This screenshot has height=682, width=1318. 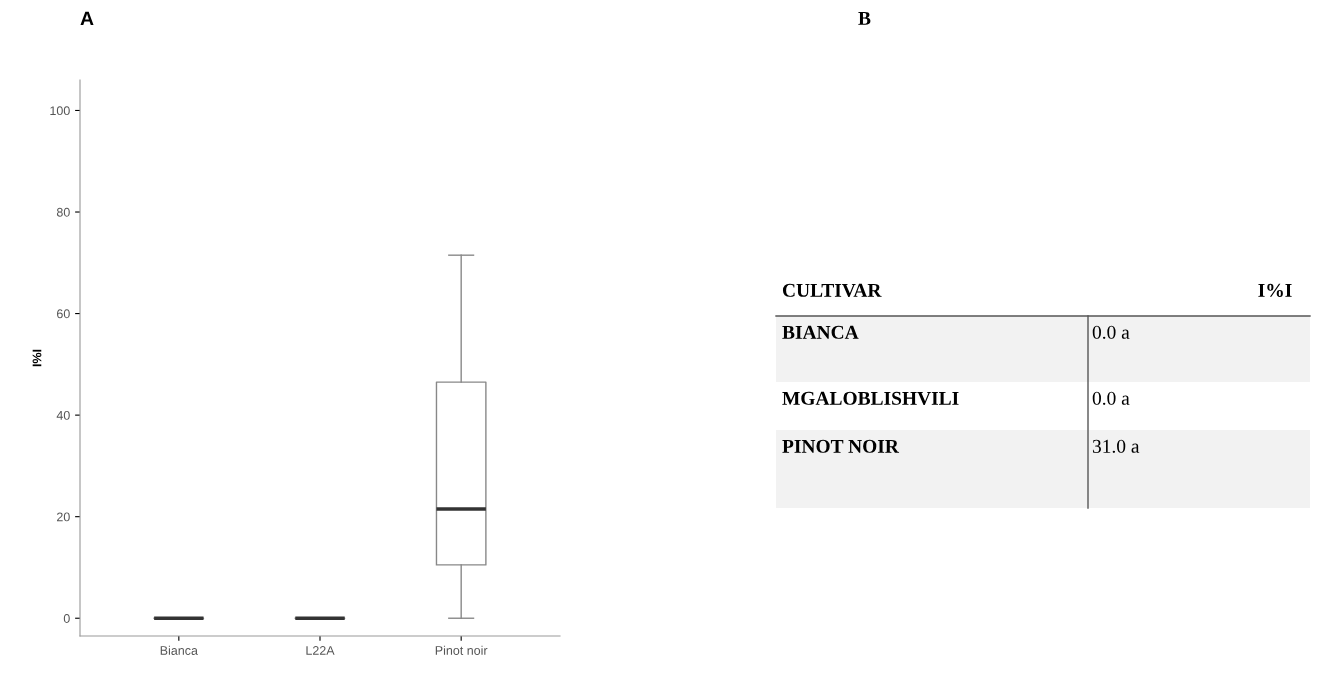 What do you see at coordinates (63, 314) in the screenshot?
I see `y-tick-label: 60` at bounding box center [63, 314].